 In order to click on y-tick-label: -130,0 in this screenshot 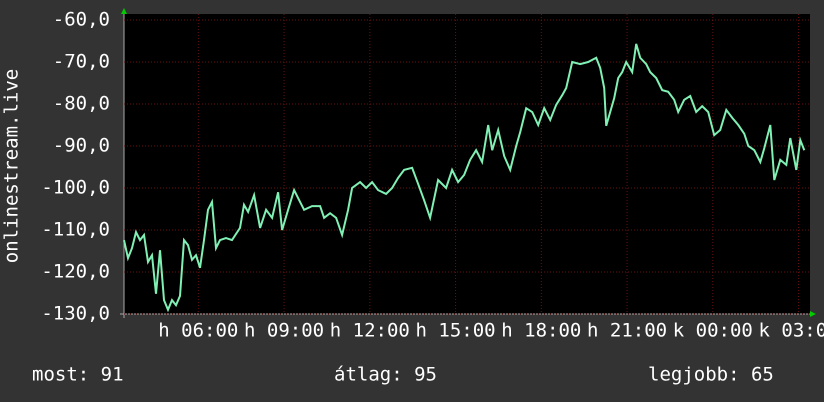, I will do `click(75, 314)`.